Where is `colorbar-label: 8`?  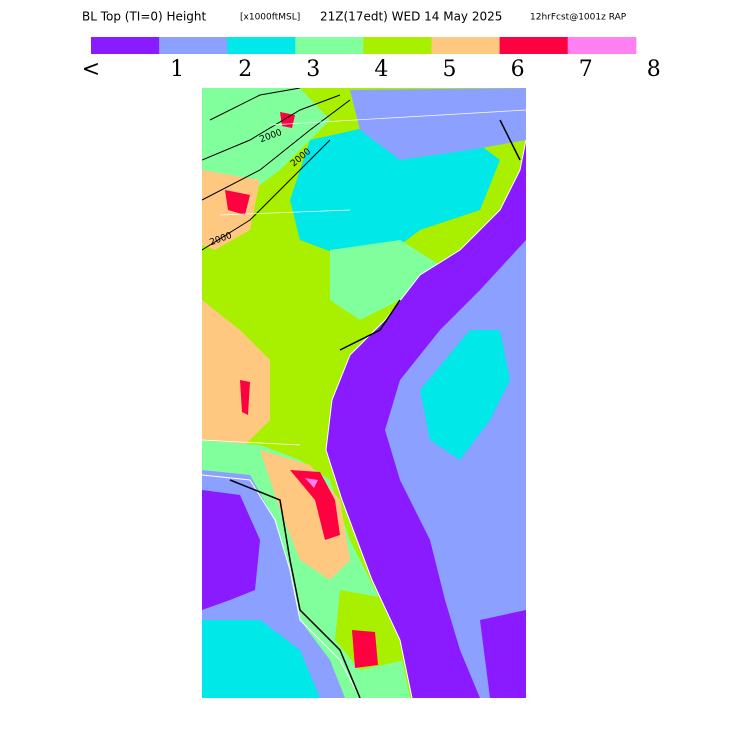
colorbar-label: 8 is located at coordinates (654, 69).